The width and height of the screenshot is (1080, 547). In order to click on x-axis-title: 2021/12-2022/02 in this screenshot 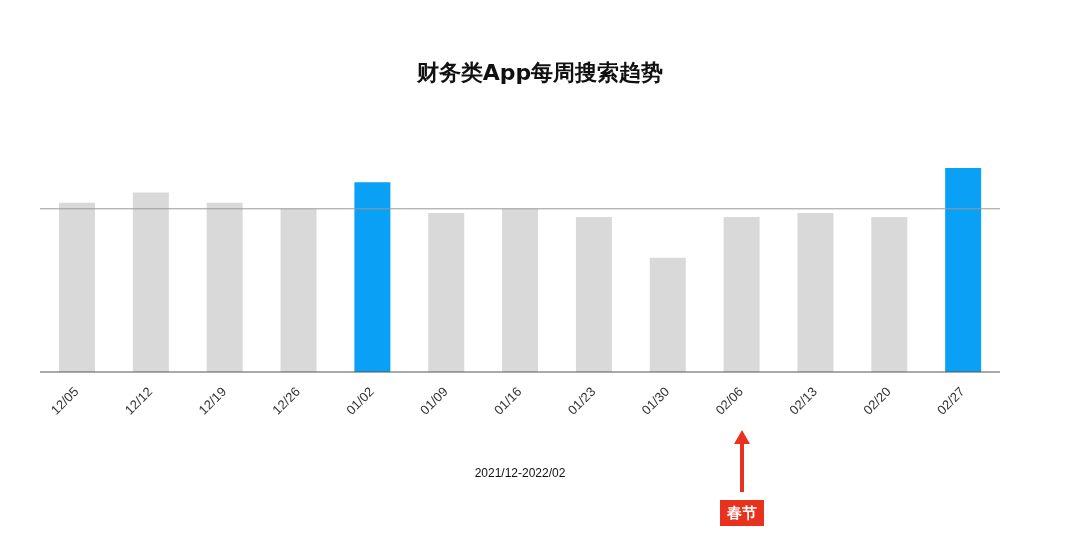, I will do `click(520, 473)`.